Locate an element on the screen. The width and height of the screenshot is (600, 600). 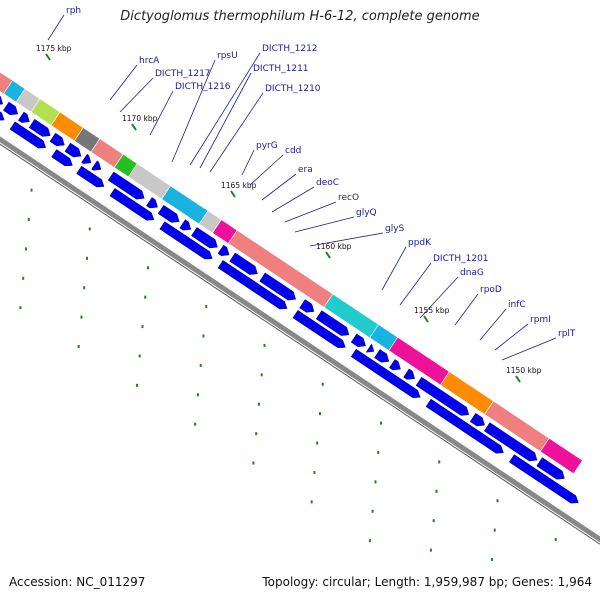
gene-label: rpmI is located at coordinates (540, 320).